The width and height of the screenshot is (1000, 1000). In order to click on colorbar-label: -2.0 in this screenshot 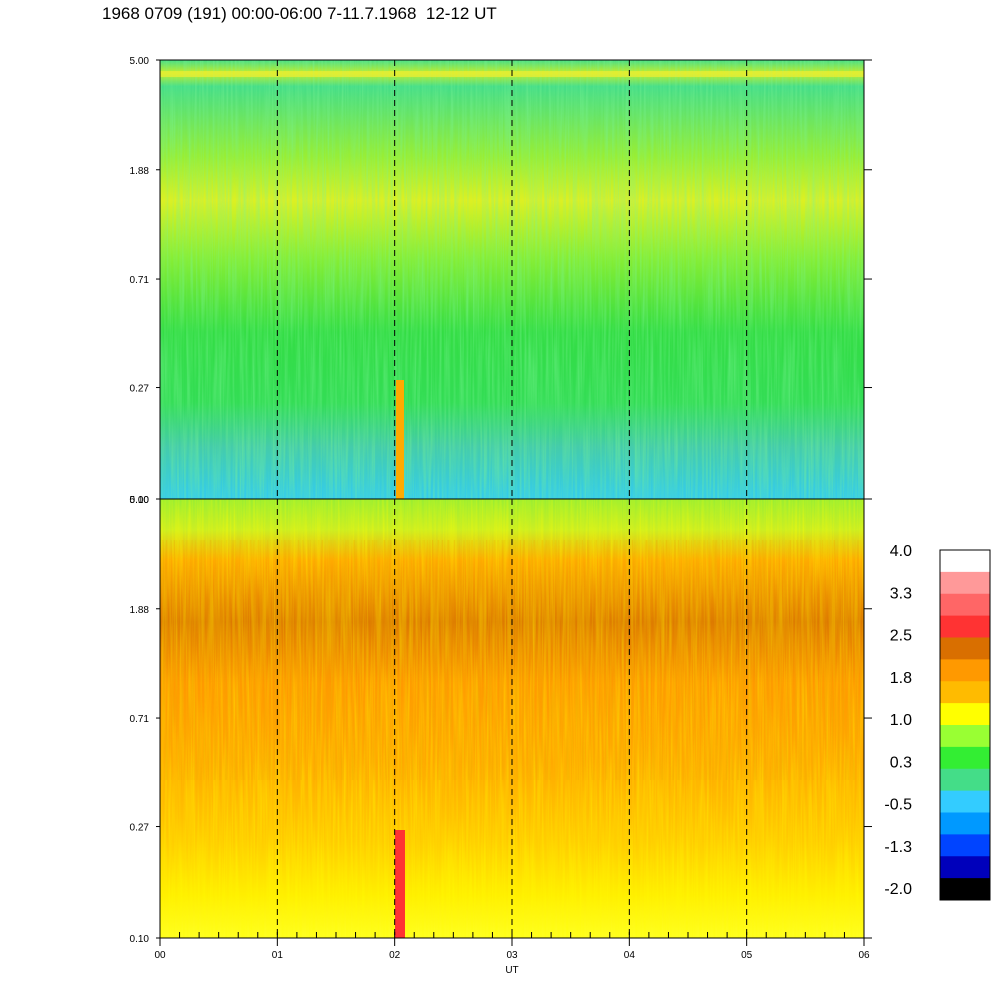, I will do `click(898, 889)`.